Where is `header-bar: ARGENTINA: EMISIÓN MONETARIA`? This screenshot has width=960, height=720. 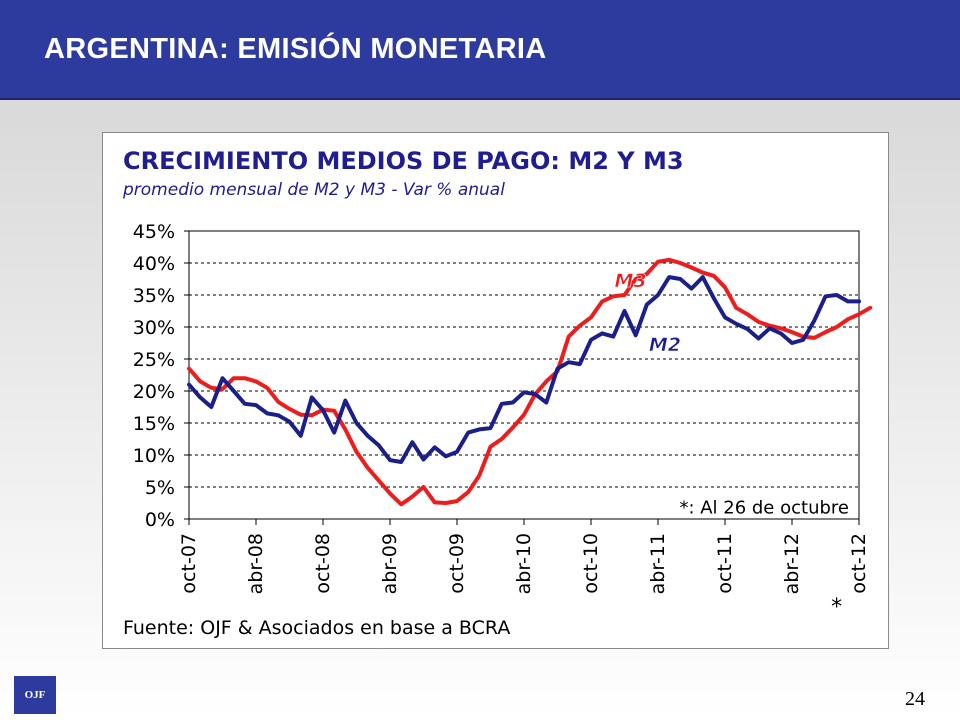
header-bar: ARGENTINA: EMISIÓN MONETARIA is located at coordinates (480, 50).